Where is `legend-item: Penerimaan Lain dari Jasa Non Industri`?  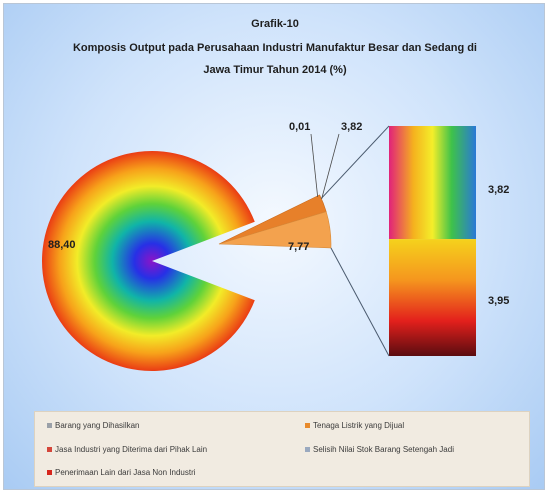 legend-item: Penerimaan Lain dari Jasa Non Industri is located at coordinates (121, 472).